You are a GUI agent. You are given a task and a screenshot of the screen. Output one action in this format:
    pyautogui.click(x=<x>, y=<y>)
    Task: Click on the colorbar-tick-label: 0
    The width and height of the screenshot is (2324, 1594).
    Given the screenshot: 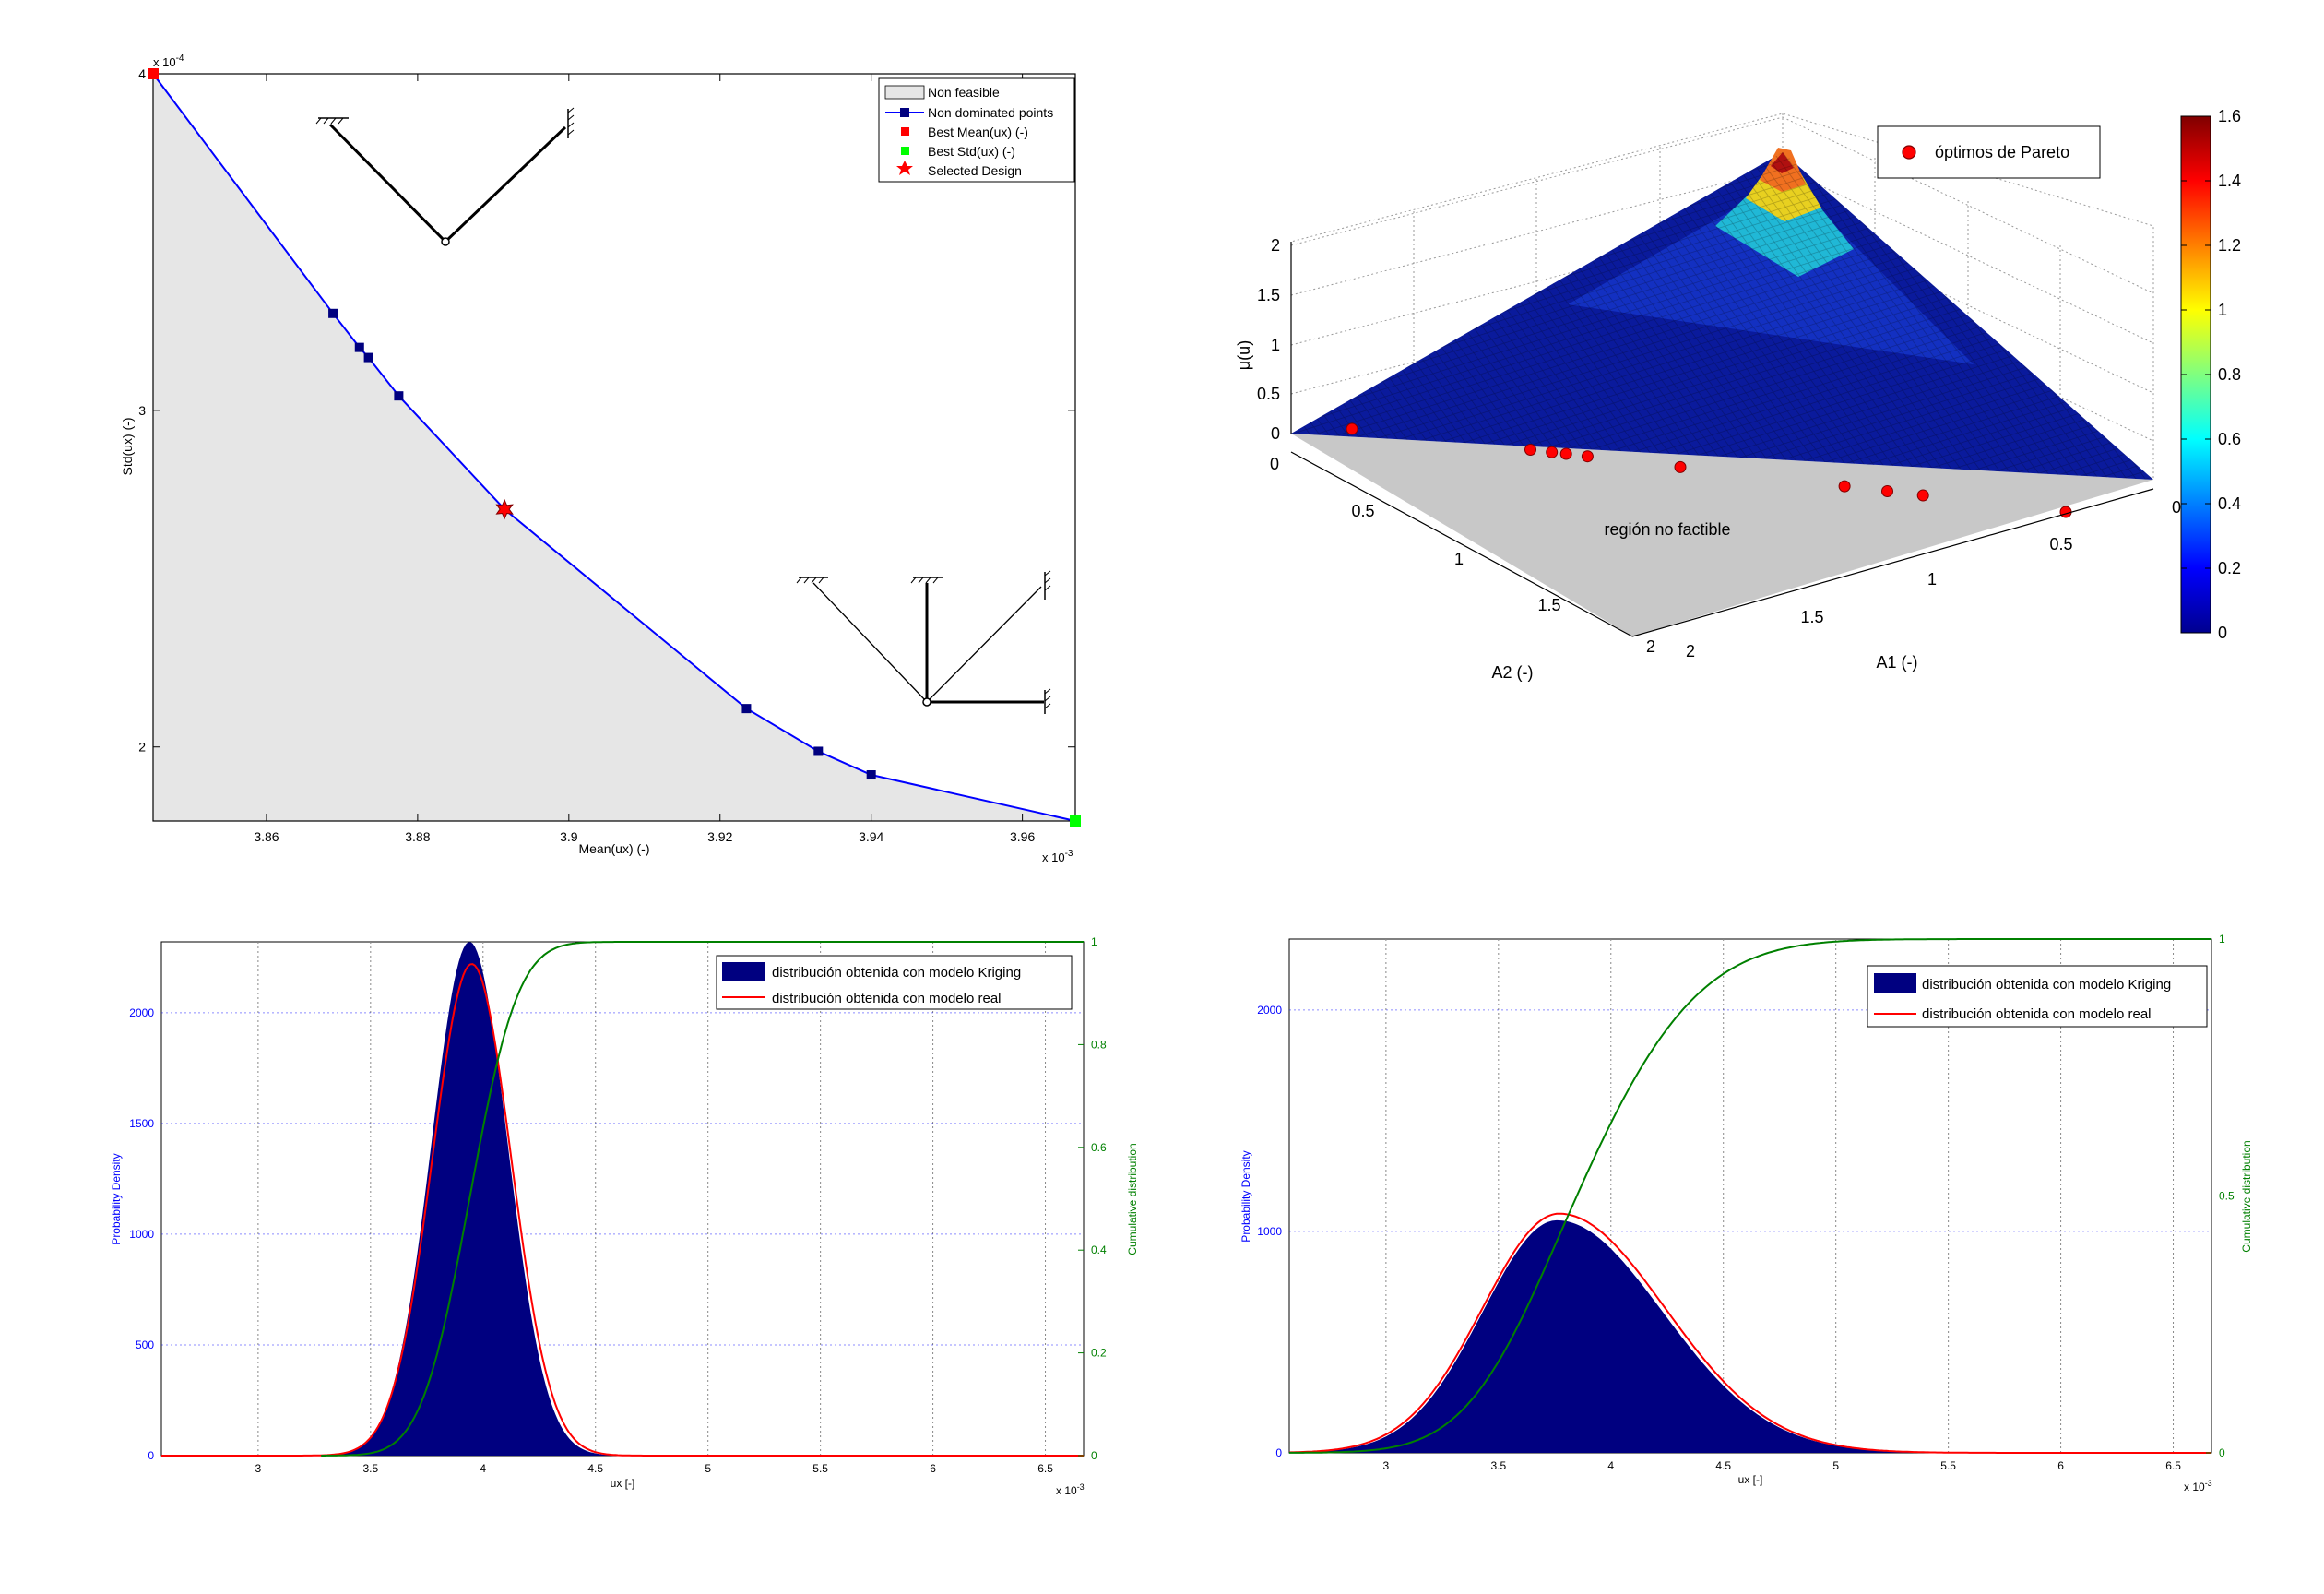 What is the action you would take?
    pyautogui.click(x=2222, y=633)
    